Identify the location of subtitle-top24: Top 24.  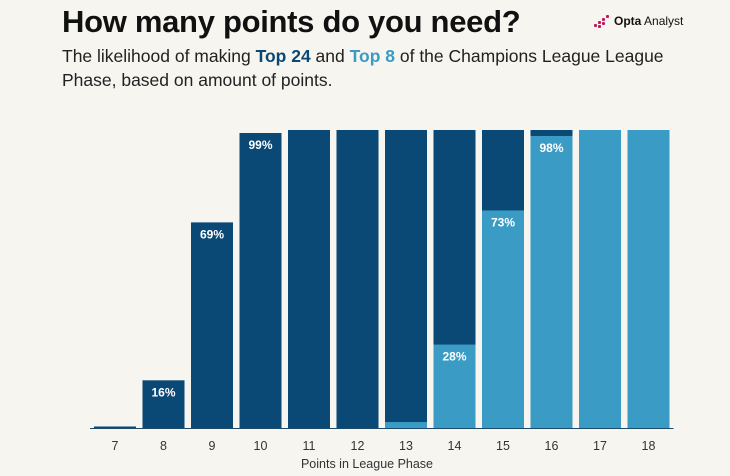
(283, 56).